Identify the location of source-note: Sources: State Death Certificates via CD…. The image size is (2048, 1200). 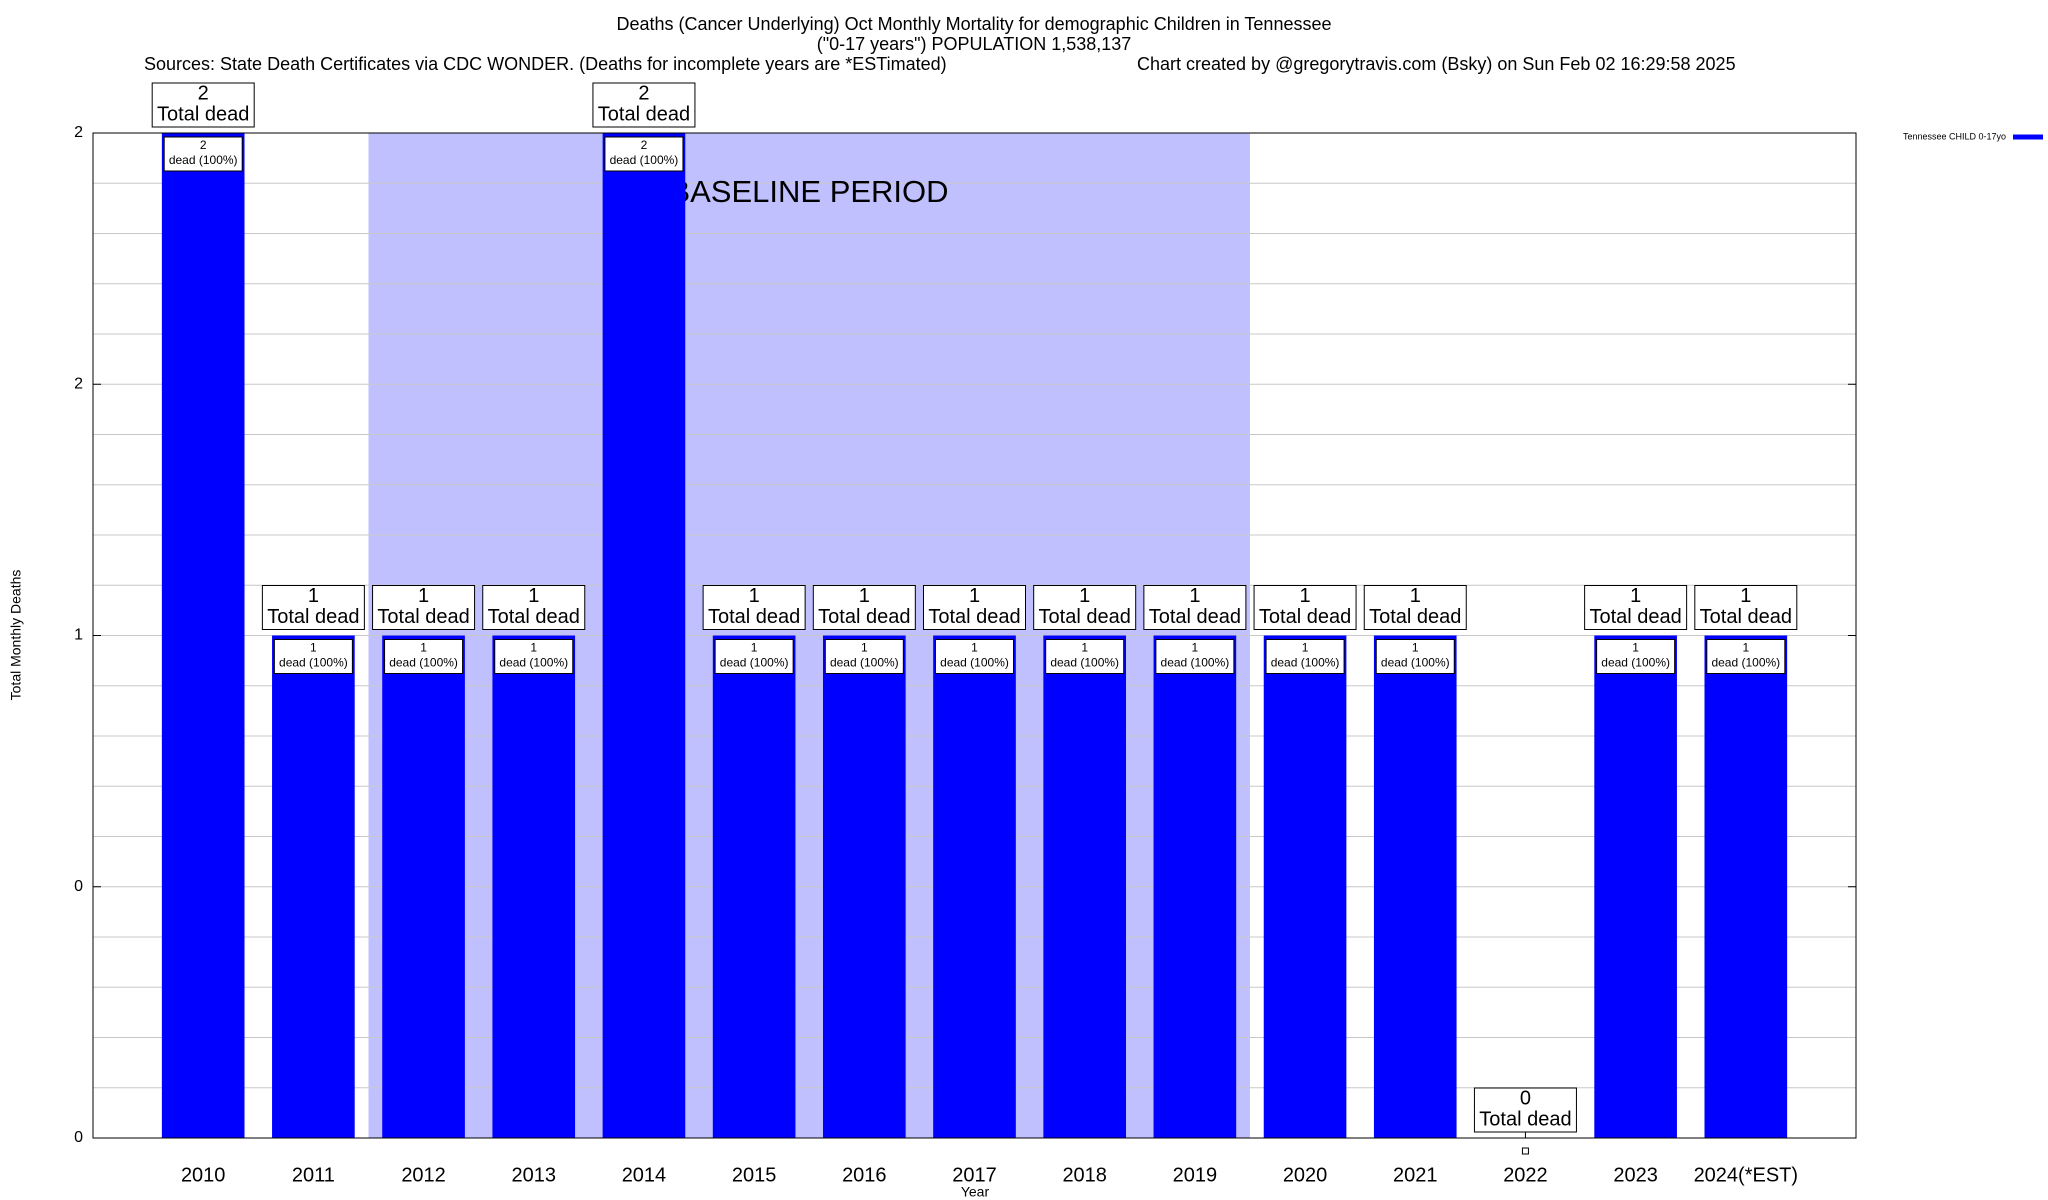
(545, 64).